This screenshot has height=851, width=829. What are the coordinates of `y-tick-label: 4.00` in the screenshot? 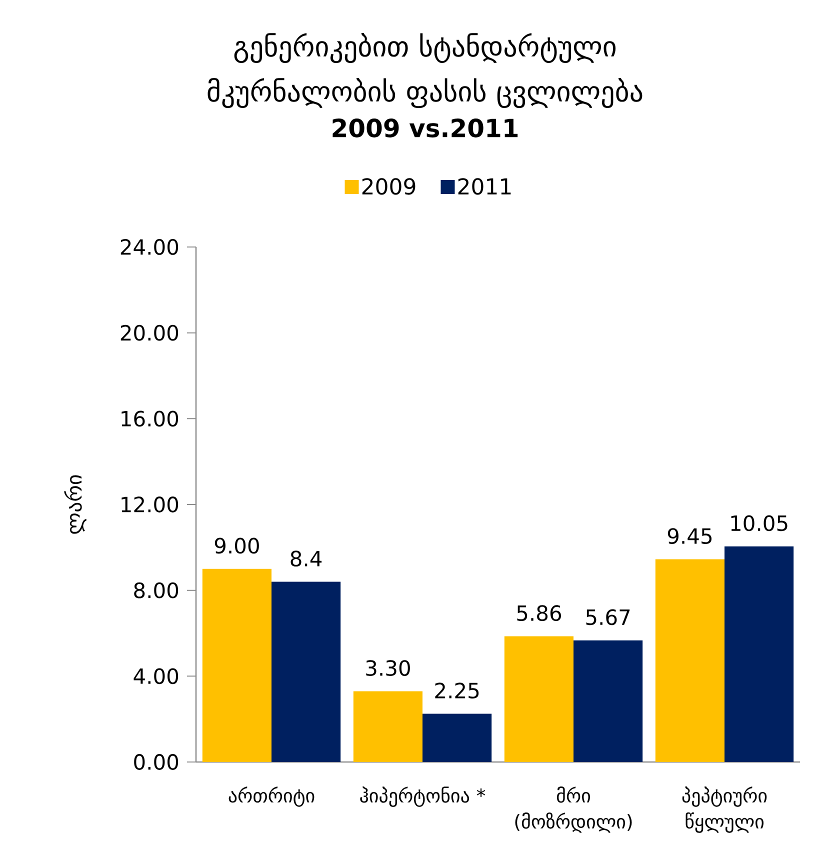 It's located at (156, 676).